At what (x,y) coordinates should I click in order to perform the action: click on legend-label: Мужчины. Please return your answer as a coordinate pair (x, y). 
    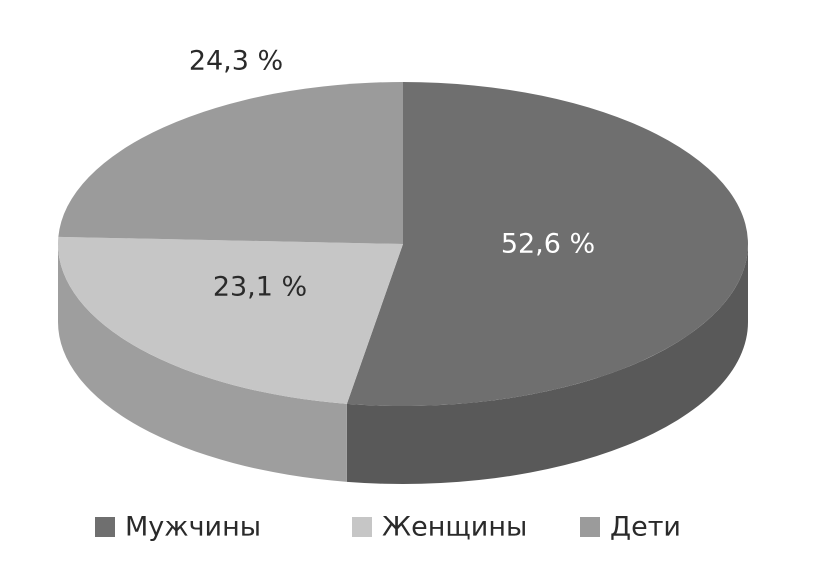
    Looking at the image, I should click on (193, 527).